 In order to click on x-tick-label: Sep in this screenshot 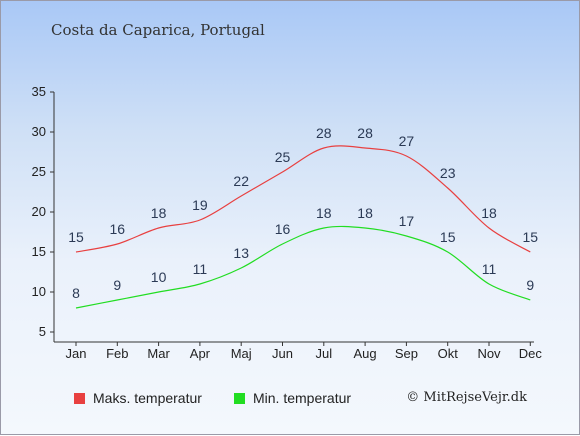, I will do `click(406, 353)`.